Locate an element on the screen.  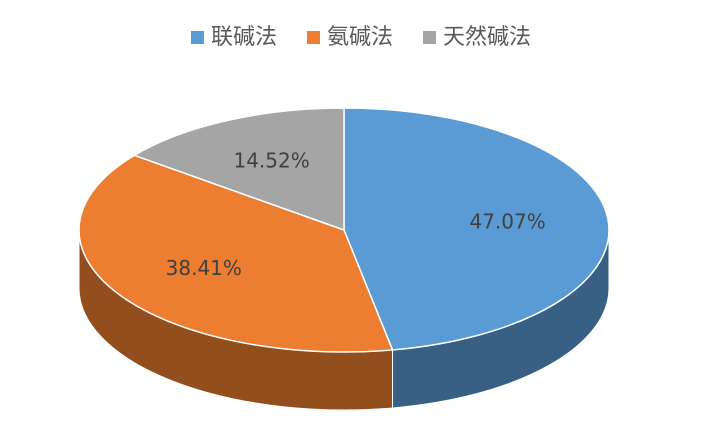
slice is located at coordinates (238, 169).